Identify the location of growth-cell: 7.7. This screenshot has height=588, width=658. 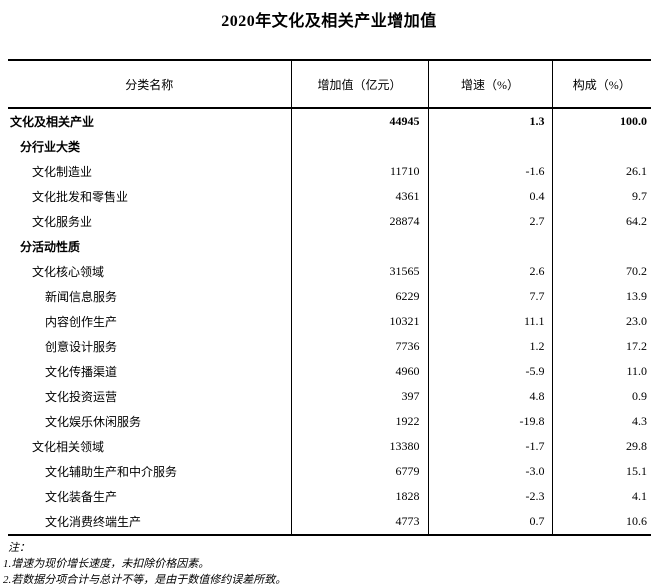
(489, 296).